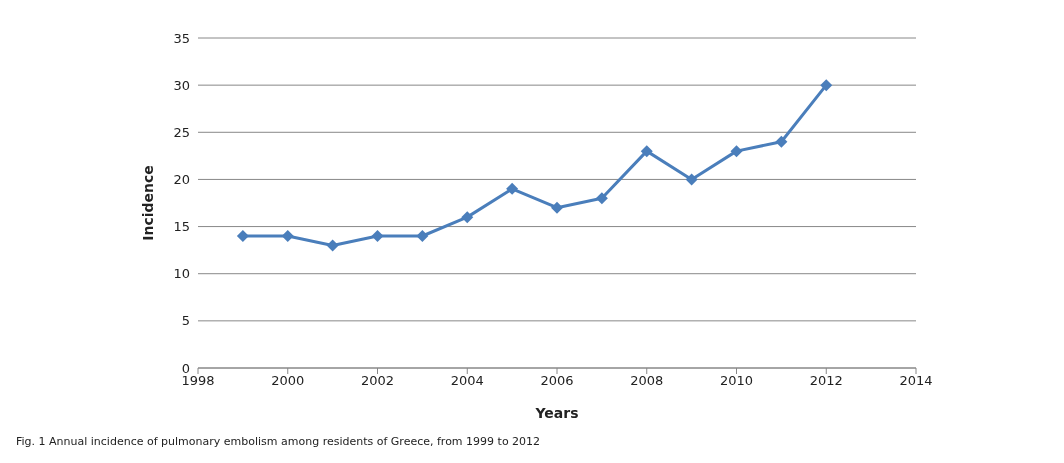 This screenshot has width=1064, height=463. Describe the element at coordinates (181, 132) in the screenshot. I see `y-tick-label: 25` at that location.